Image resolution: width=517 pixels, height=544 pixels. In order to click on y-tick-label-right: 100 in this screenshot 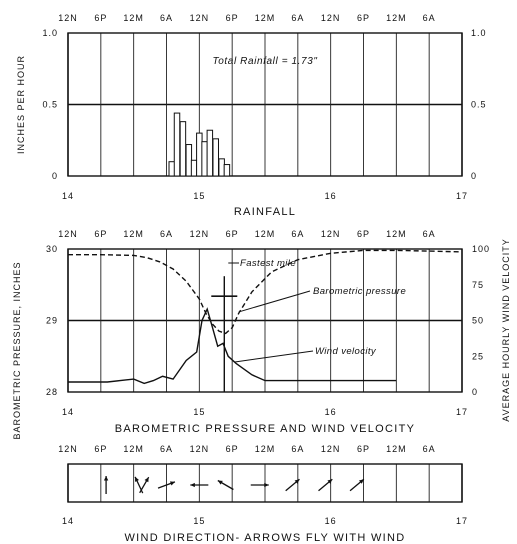, I will do `click(481, 249)`.